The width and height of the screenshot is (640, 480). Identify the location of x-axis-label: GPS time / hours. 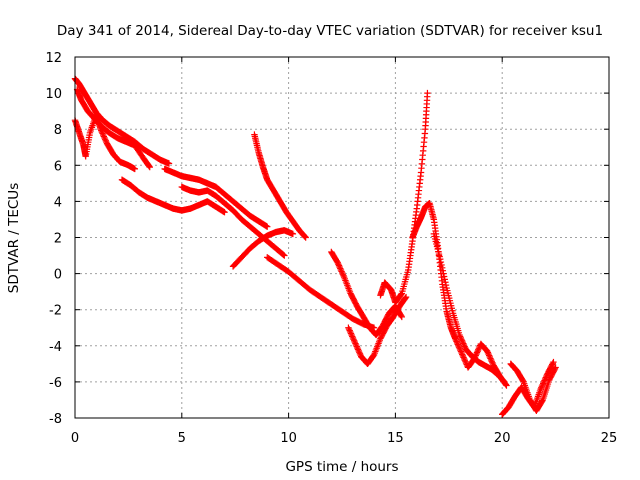
(341, 467).